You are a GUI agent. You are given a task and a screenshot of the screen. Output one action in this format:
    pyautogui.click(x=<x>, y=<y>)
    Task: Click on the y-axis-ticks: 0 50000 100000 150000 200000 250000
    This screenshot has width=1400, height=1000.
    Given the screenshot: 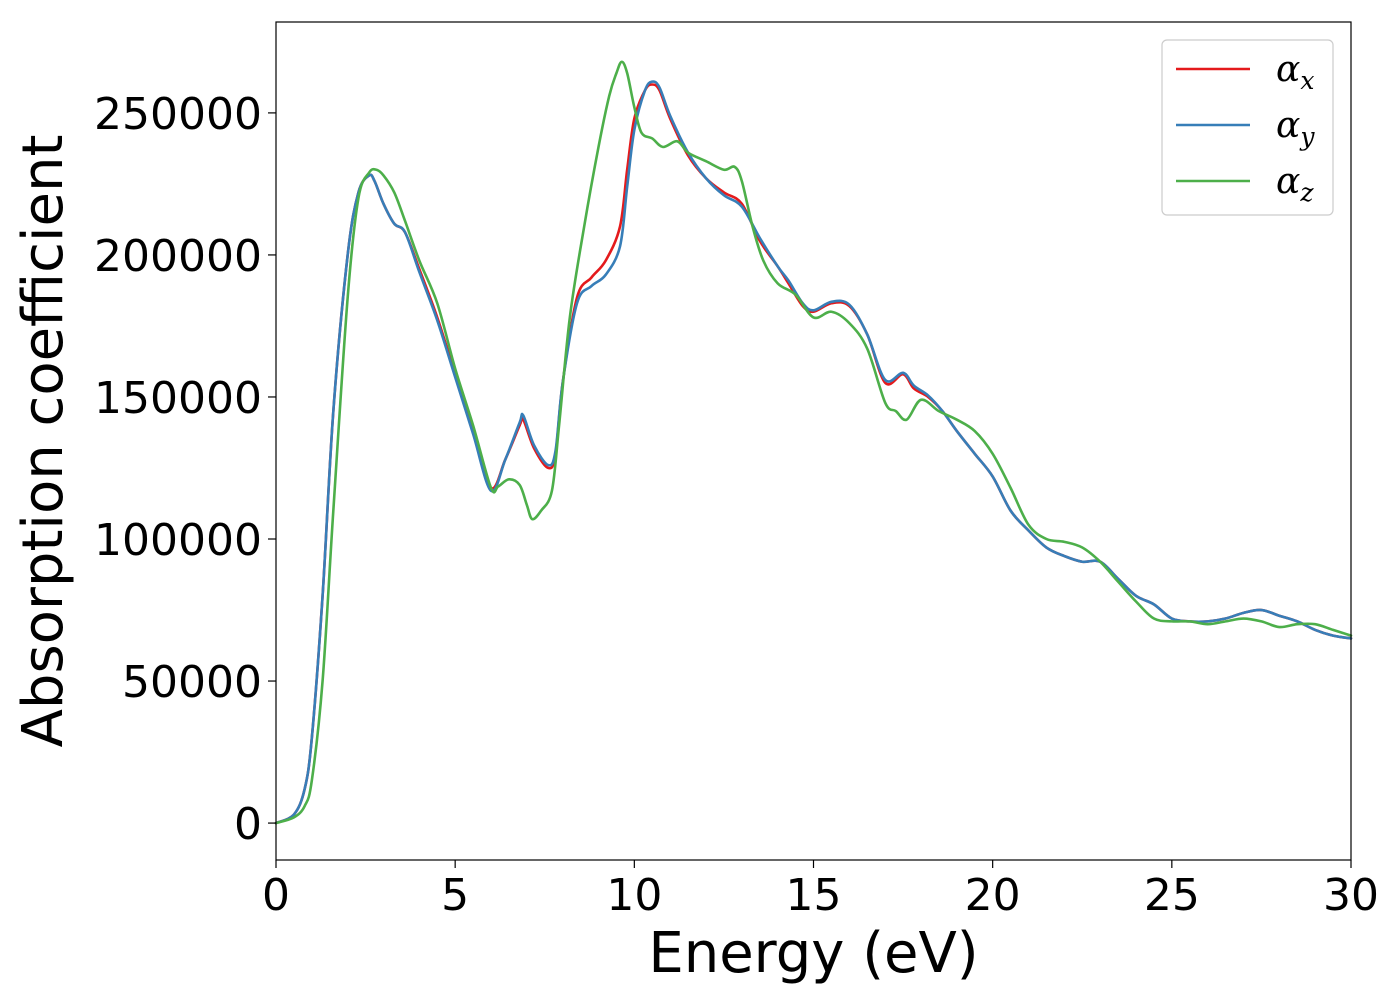 What is the action you would take?
    pyautogui.click(x=185, y=469)
    